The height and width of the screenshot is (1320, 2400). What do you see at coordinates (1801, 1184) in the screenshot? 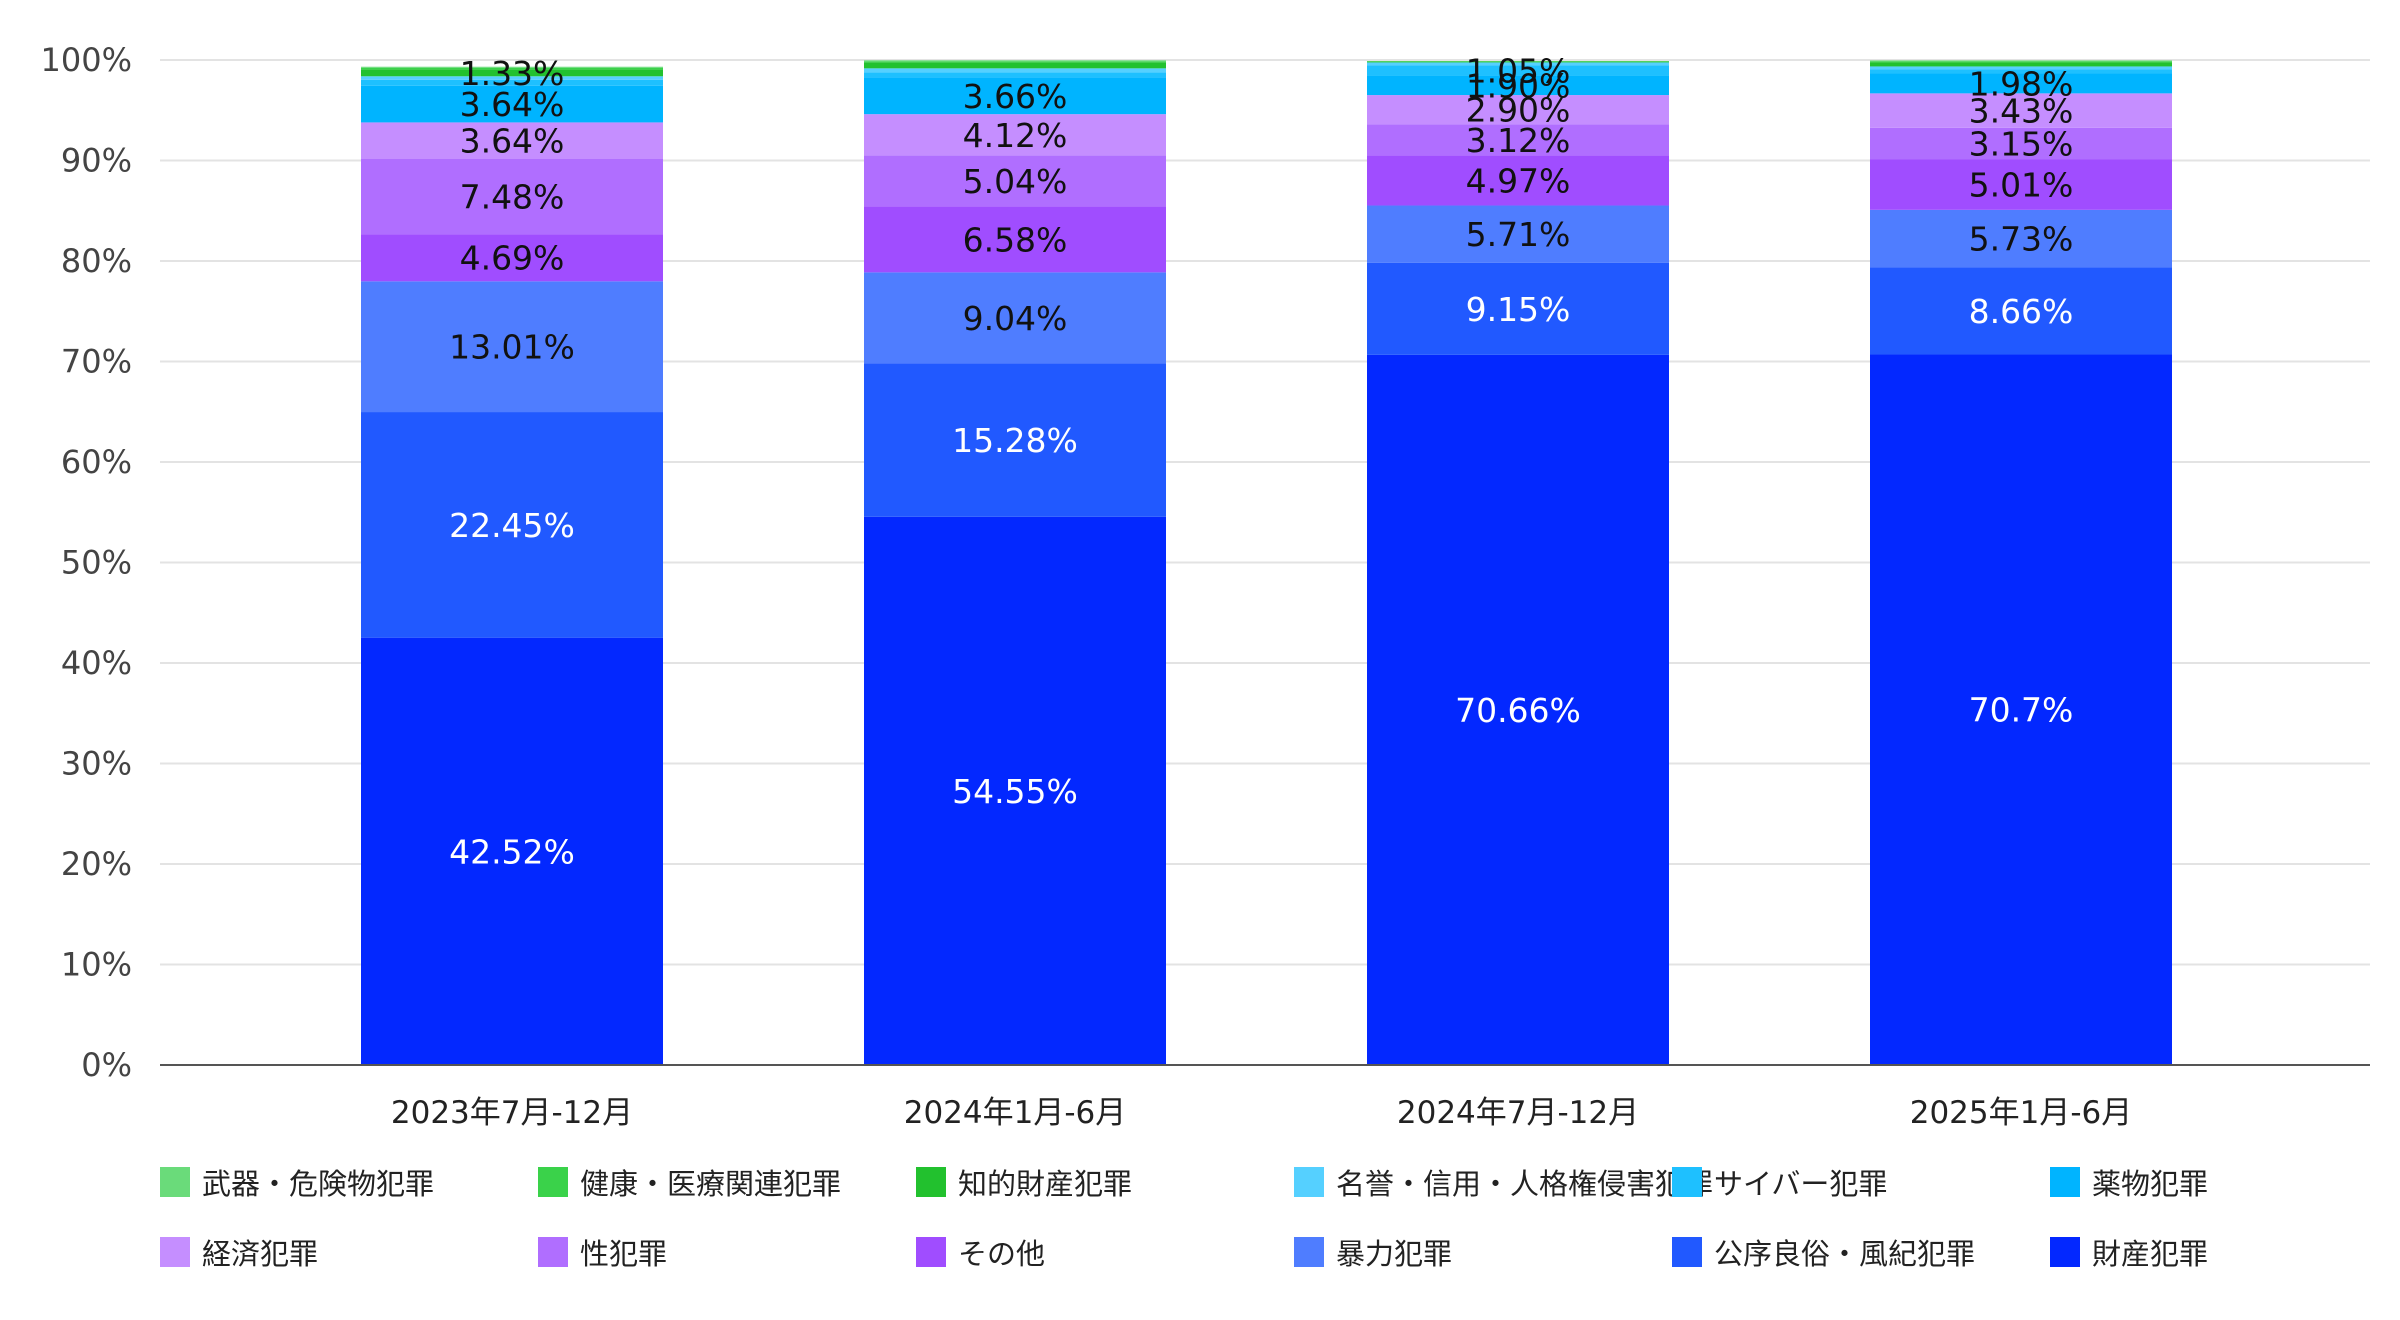
I see `legend-label: サイバー犯罪` at bounding box center [1801, 1184].